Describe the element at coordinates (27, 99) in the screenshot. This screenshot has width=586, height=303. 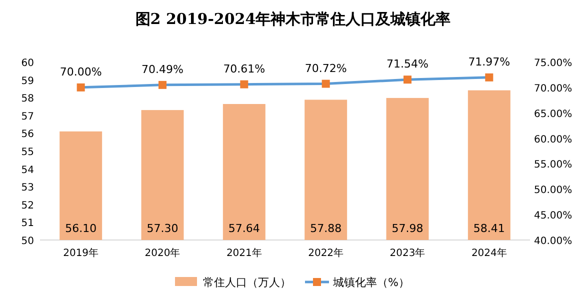
I see `y-tick-label: 58` at that location.